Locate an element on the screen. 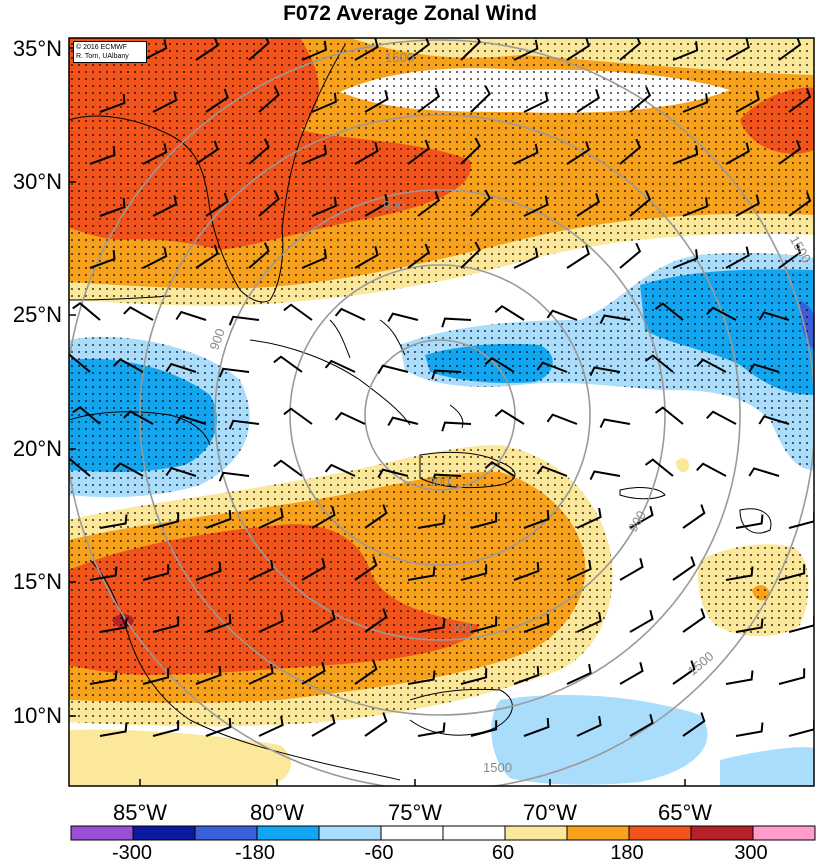 This screenshot has width=820, height=865. contour-label-1500-a: 1500 is located at coordinates (399, 57).